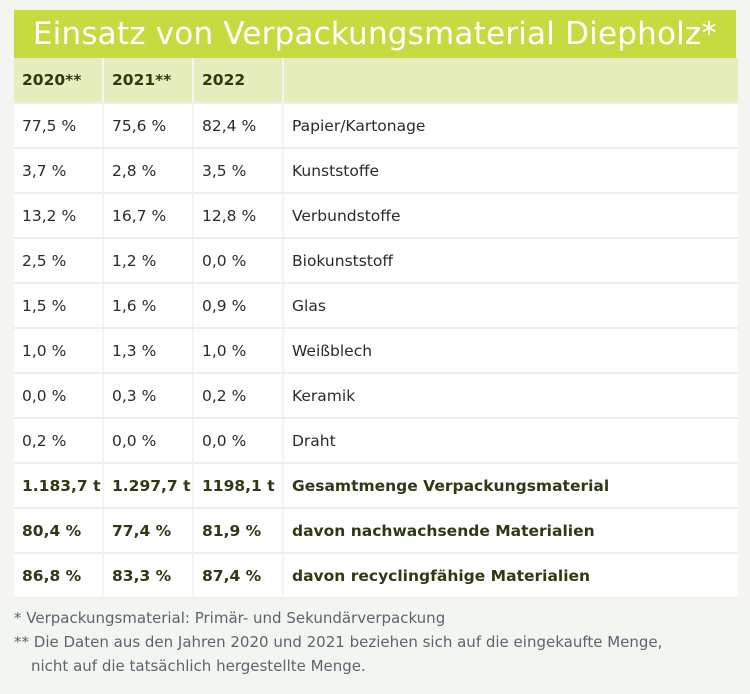  Describe the element at coordinates (148, 531) in the screenshot. I see `cell-2021: 77,4 %` at that location.